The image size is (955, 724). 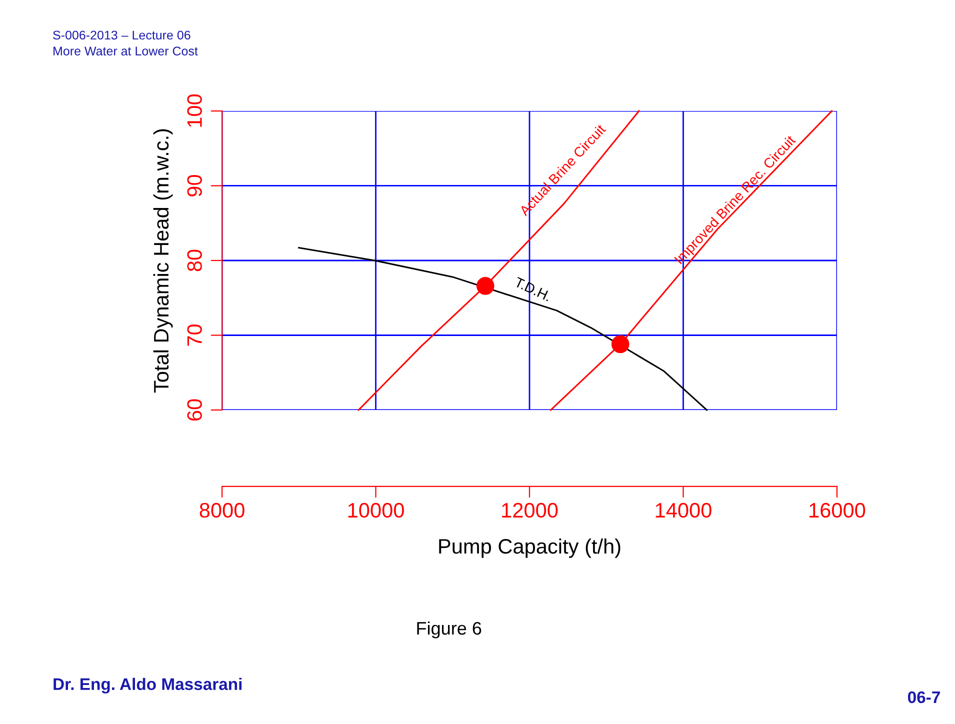 I want to click on caption: Figure 6, so click(x=449, y=629).